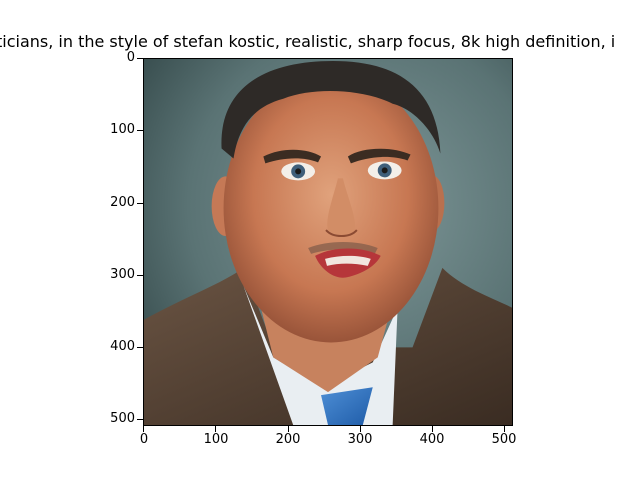 The width and height of the screenshot is (640, 480). What do you see at coordinates (122, 202) in the screenshot?
I see `y-tick-label: 200` at bounding box center [122, 202].